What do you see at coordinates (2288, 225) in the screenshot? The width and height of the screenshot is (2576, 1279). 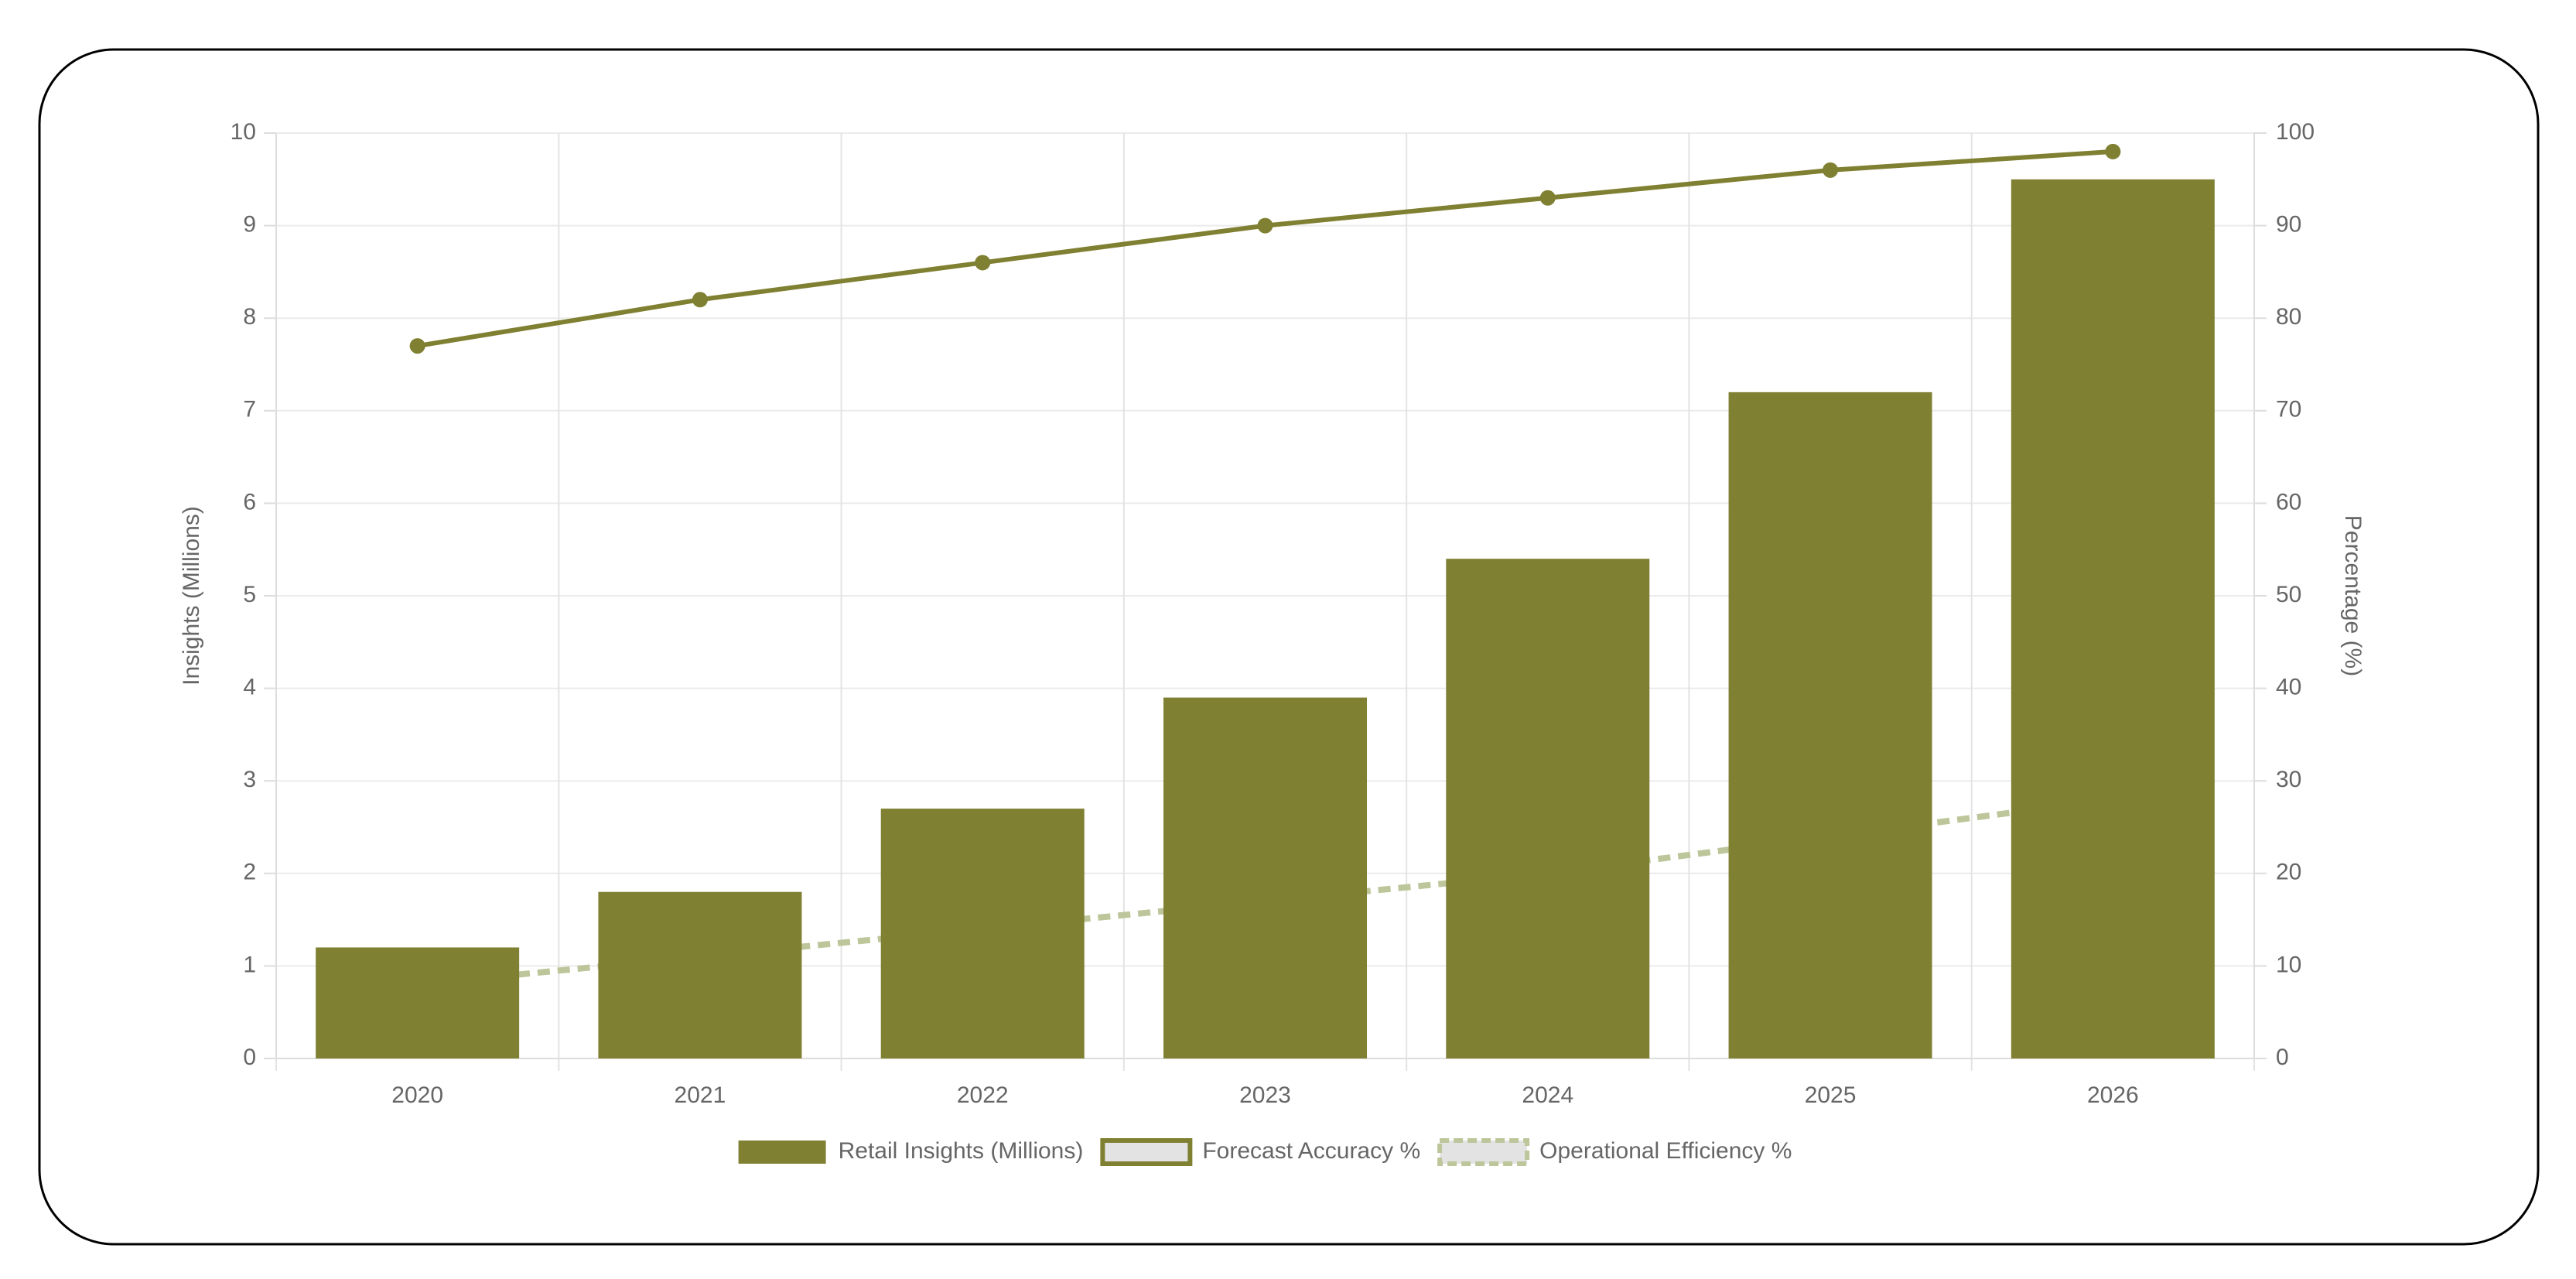 I see `y2-tick-label: 90` at bounding box center [2288, 225].